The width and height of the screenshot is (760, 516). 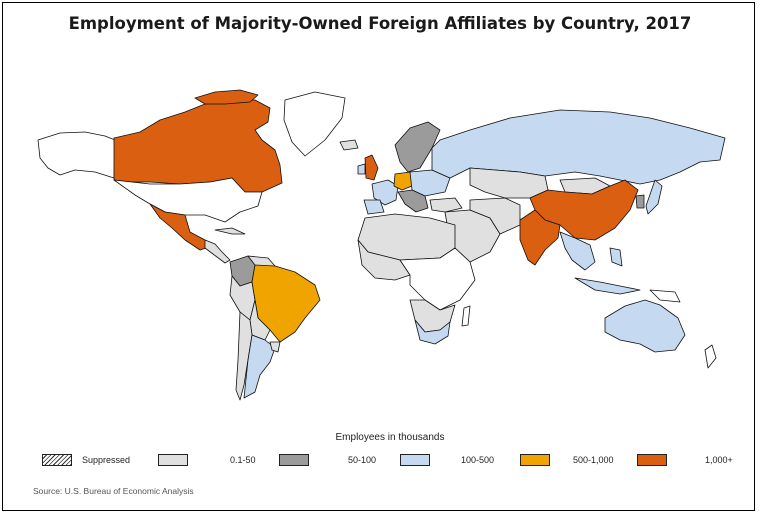 What do you see at coordinates (106, 460) in the screenshot?
I see `legend-label-suppressed: Suppressed` at bounding box center [106, 460].